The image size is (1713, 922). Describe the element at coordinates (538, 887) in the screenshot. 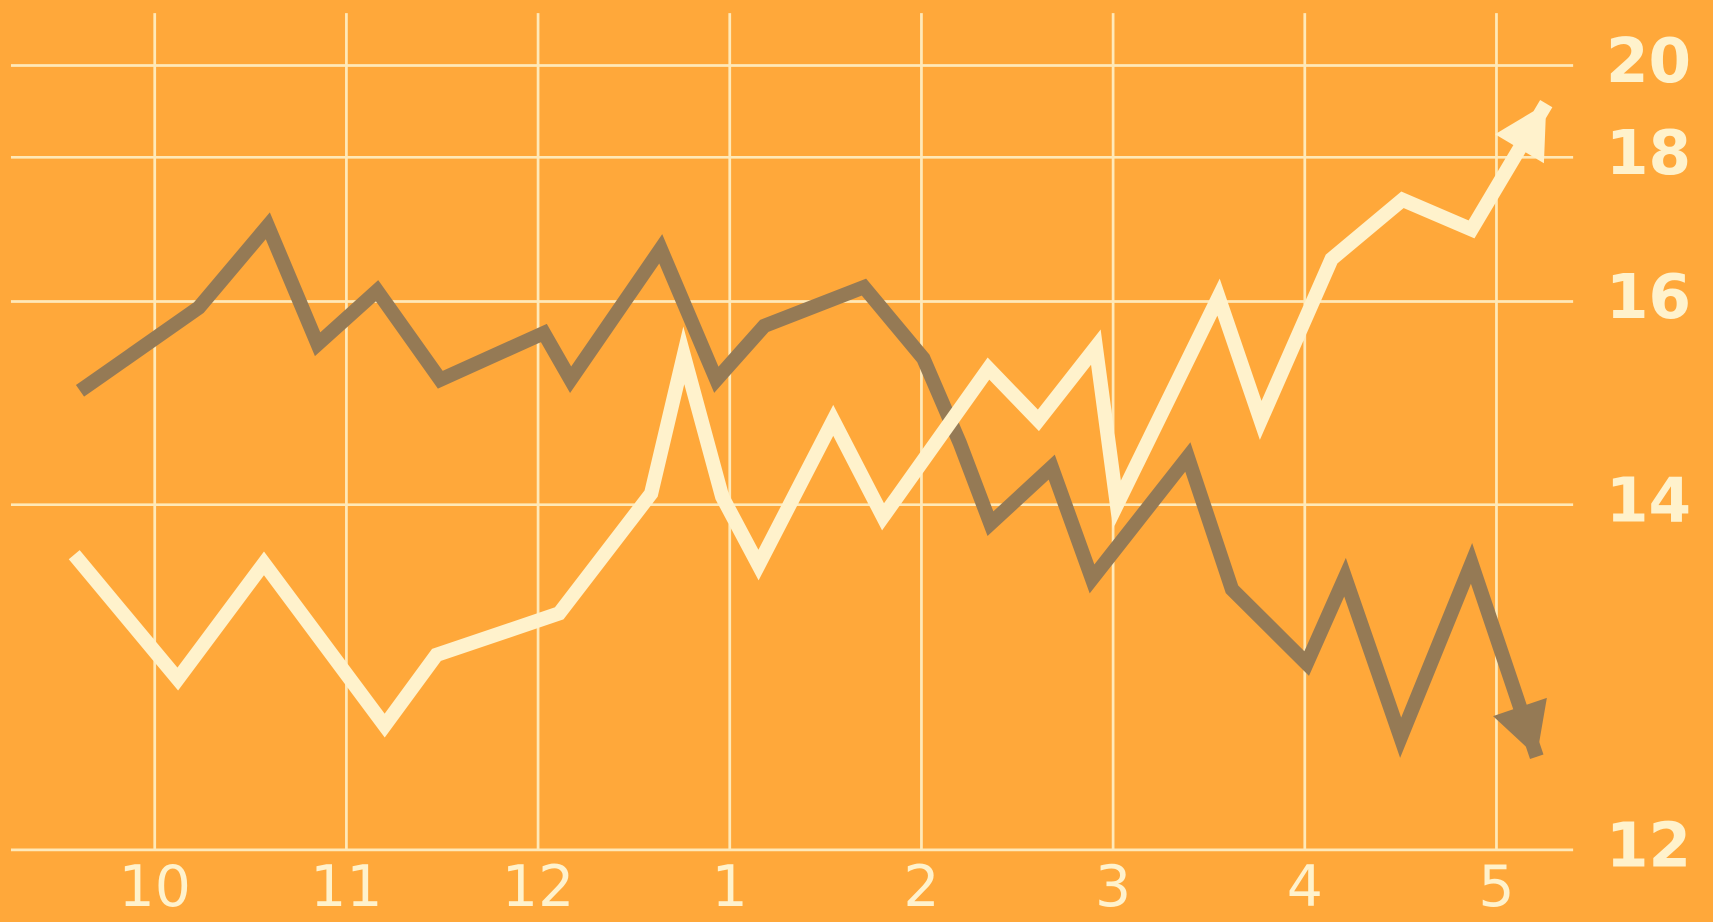

I see `x-tick-label: 12` at that location.